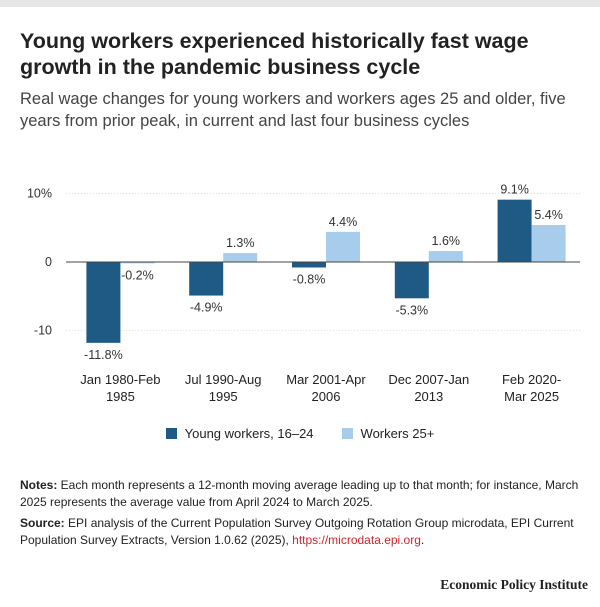 The image size is (600, 607). I want to click on data-label-older: 1.3%, so click(240, 243).